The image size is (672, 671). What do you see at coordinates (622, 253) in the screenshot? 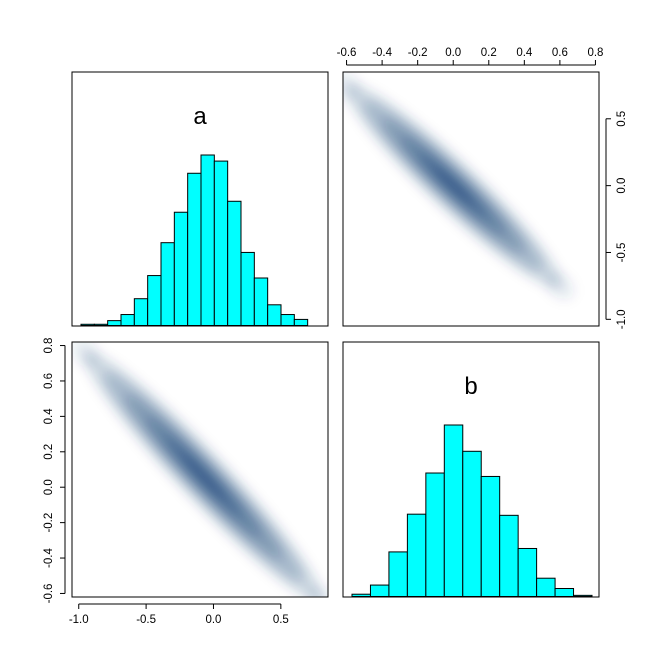
I see `y-tick-label: -0.5` at bounding box center [622, 253].